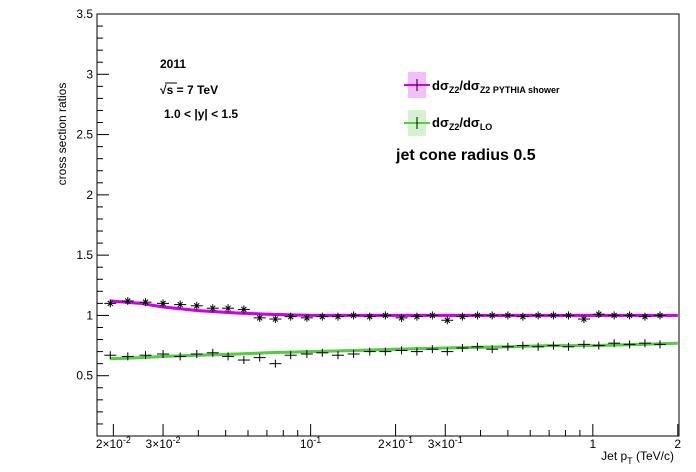 The image size is (696, 472). I want to click on legend-entry-lo: dσZ2/dσLO, so click(448, 123).